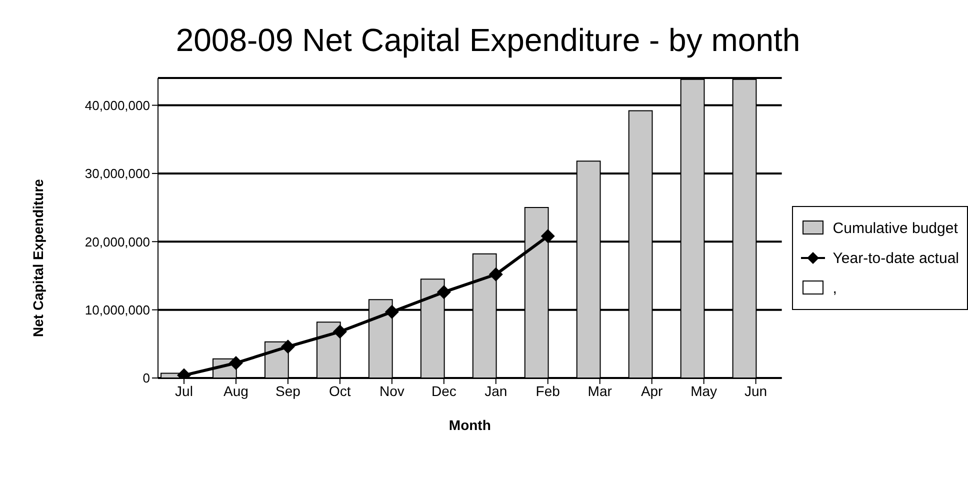  I want to click on x-tick-label: Feb, so click(548, 390).